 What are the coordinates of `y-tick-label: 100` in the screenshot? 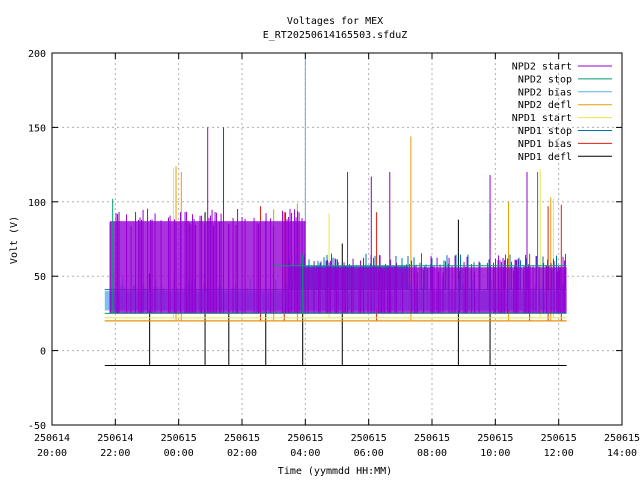 It's located at (37, 203).